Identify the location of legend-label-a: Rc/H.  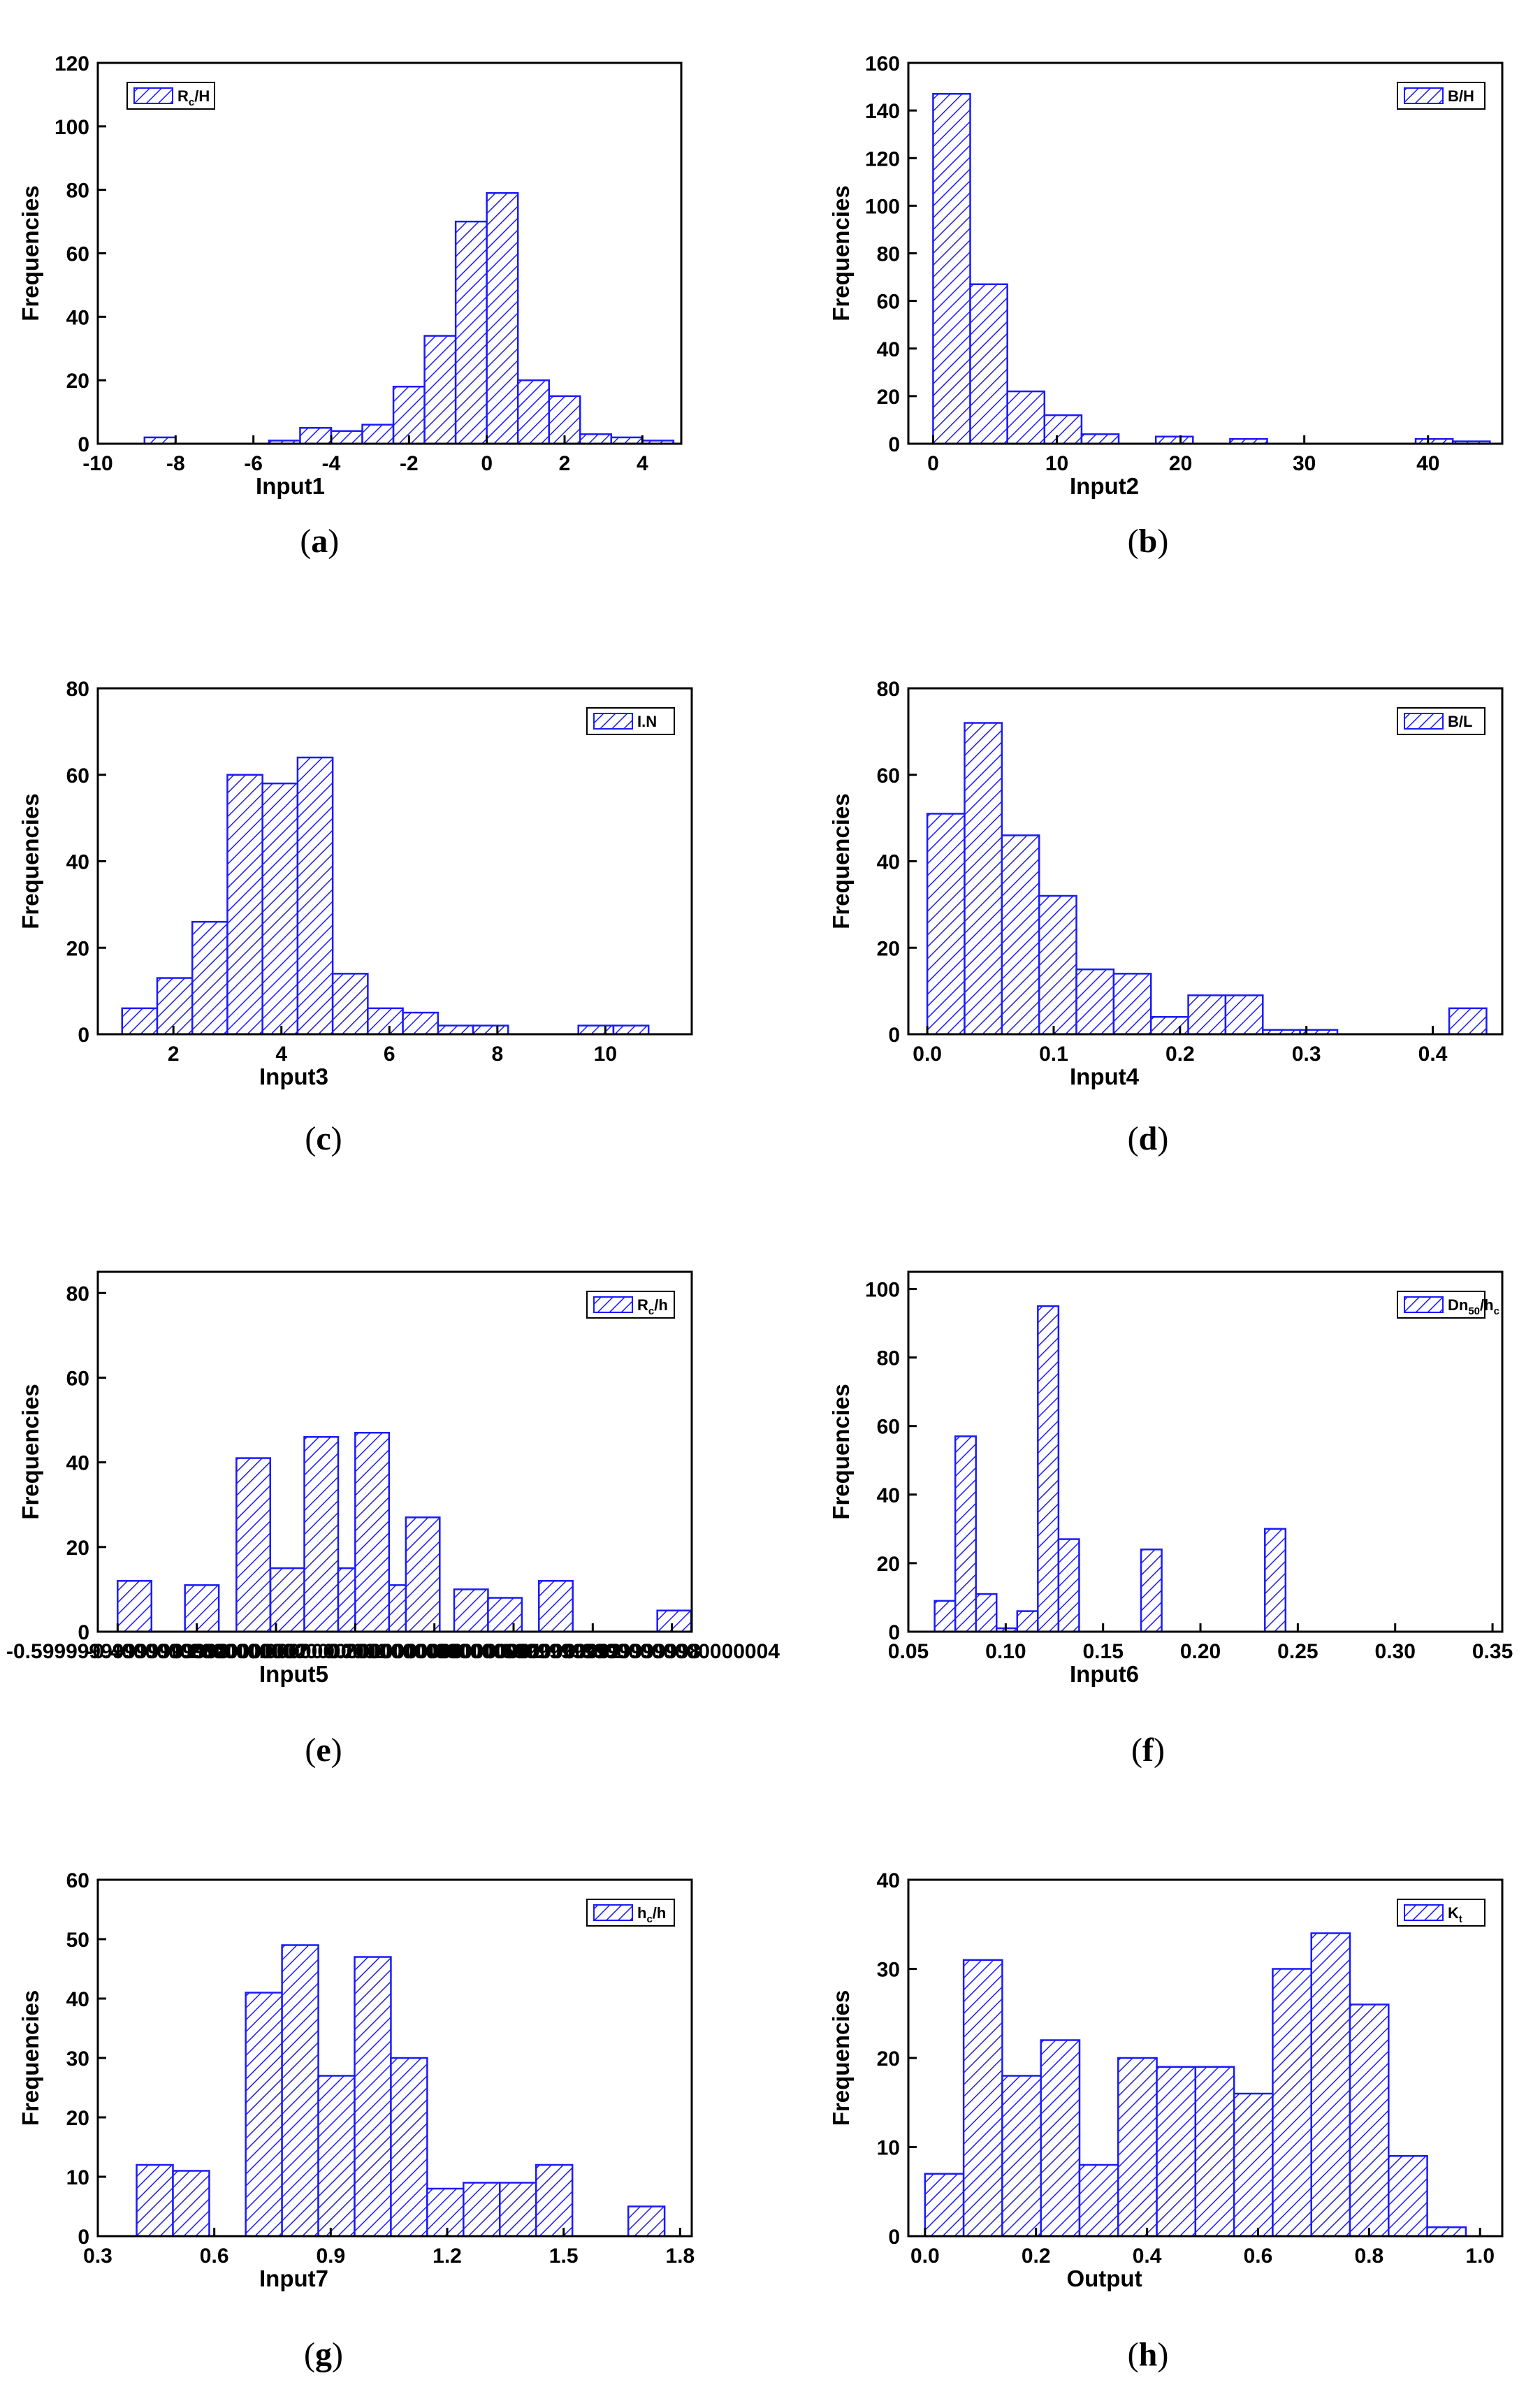
(193, 97).